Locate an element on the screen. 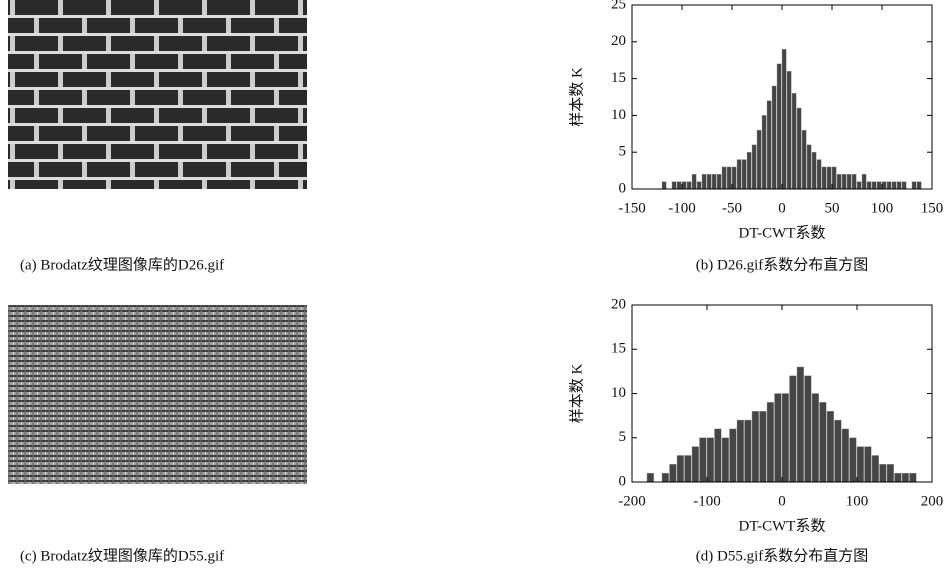 The height and width of the screenshot is (574, 949). caption: (b) D26.gif系数分布直方图 is located at coordinates (782, 264).